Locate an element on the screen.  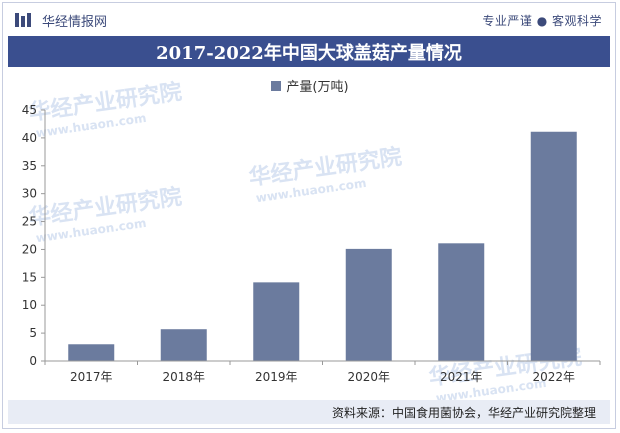
chart-title-bar: 2017-2022年中国大球盖菇产量情况 is located at coordinates (309, 51).